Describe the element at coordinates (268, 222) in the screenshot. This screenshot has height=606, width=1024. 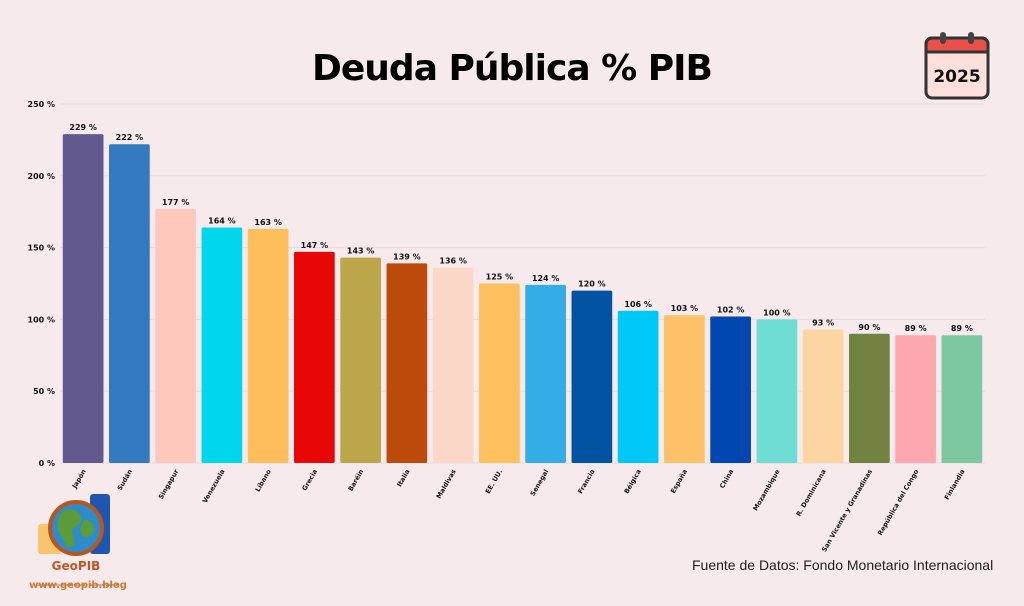
I see `bar-value-label: 163 %` at that location.